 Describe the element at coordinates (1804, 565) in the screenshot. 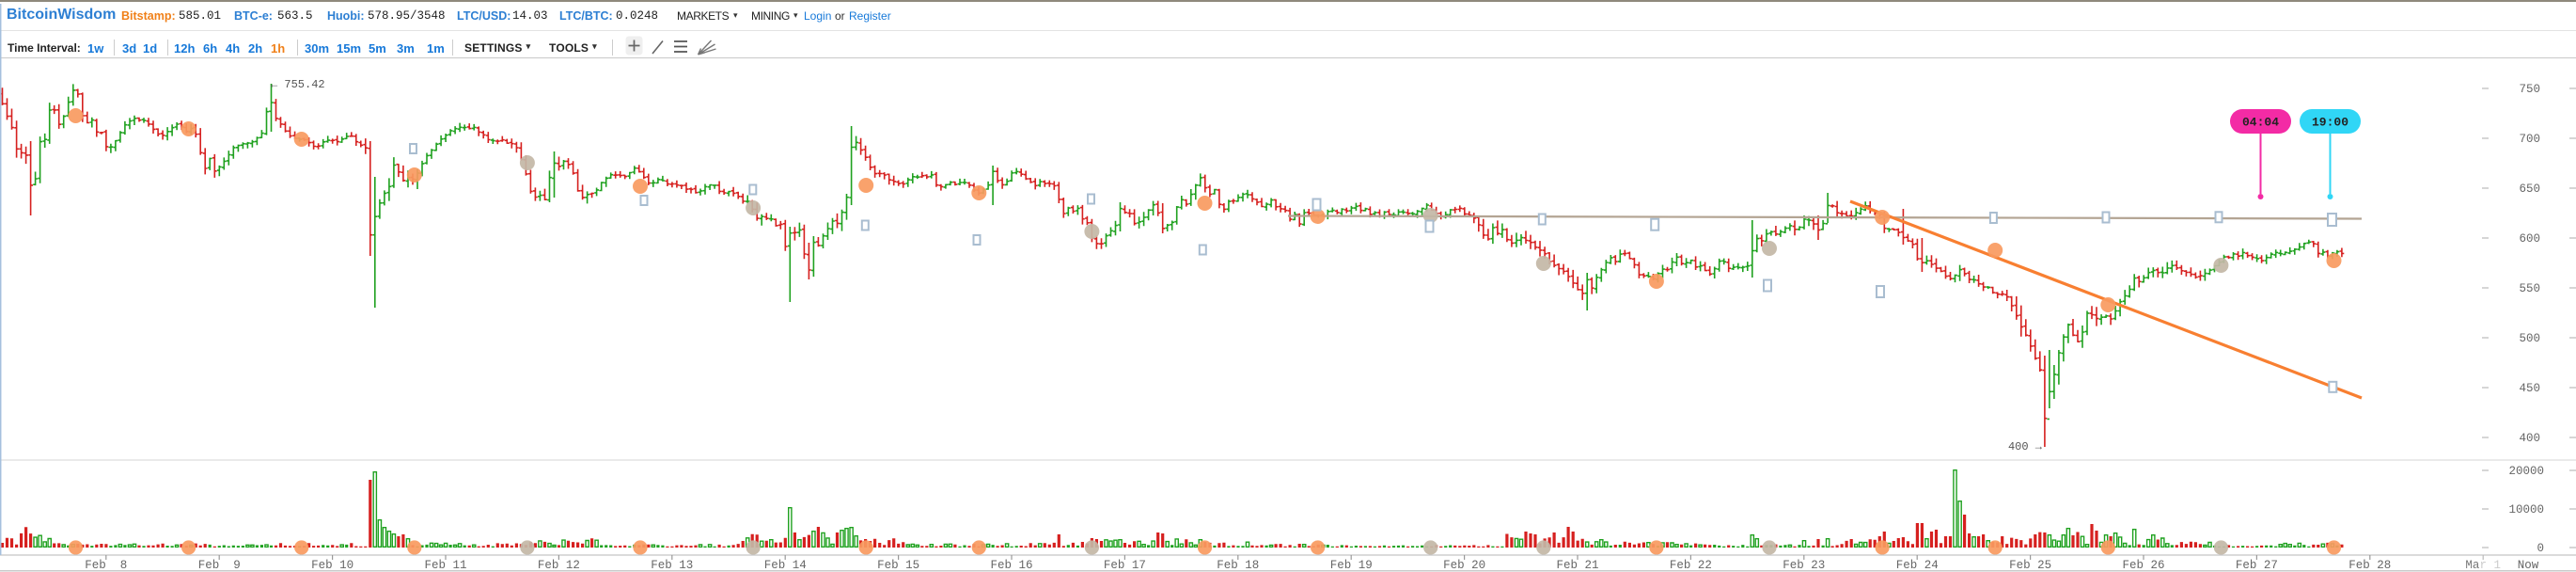

I see `svg-text: Feb 23` at that location.